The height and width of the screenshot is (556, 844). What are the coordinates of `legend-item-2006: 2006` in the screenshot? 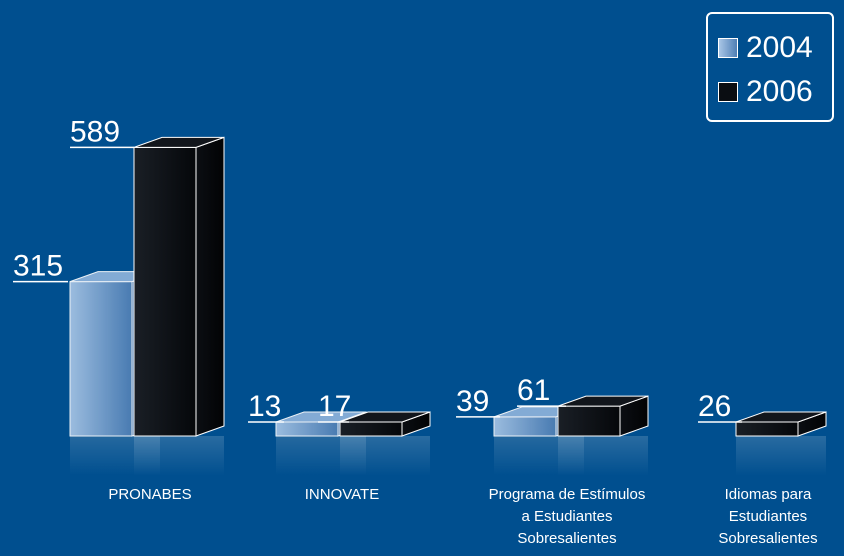 It's located at (765, 92).